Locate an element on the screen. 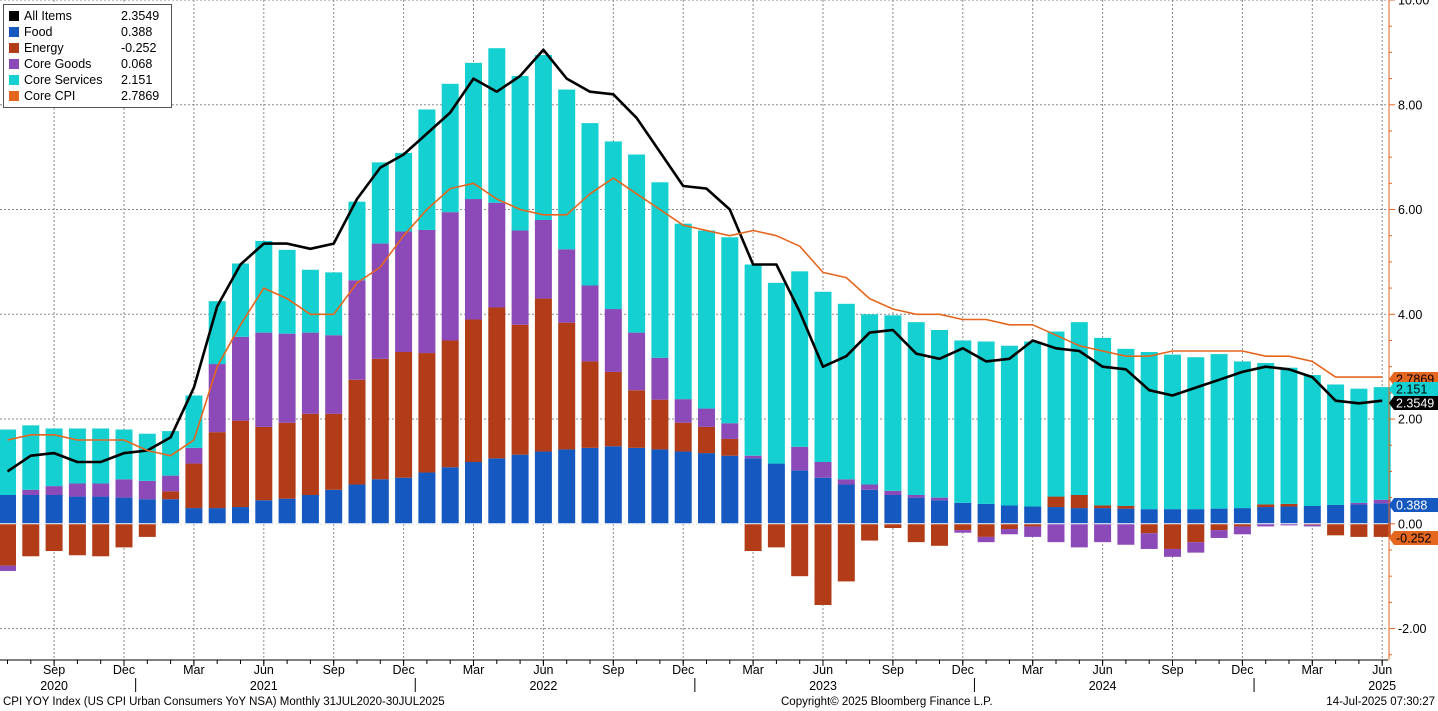 The height and width of the screenshot is (711, 1438). x-tick-label: Jun is located at coordinates (823, 670).